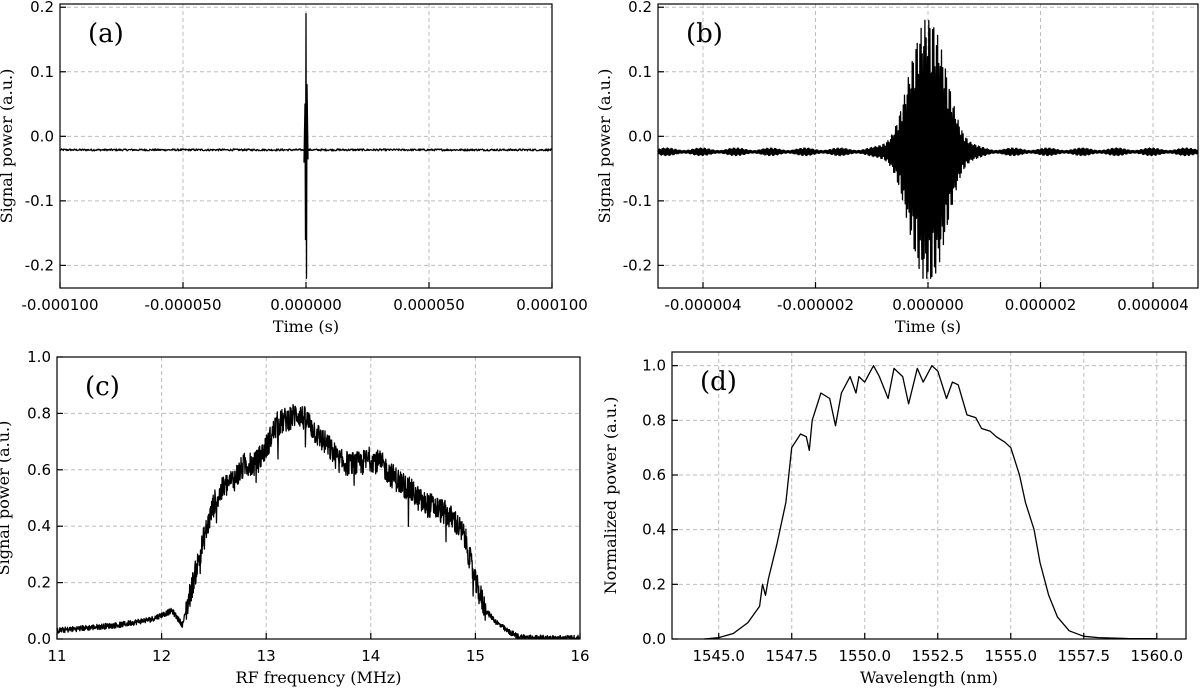  Describe the element at coordinates (1084, 656) in the screenshot. I see `x-tick-label: 1557.5` at that location.